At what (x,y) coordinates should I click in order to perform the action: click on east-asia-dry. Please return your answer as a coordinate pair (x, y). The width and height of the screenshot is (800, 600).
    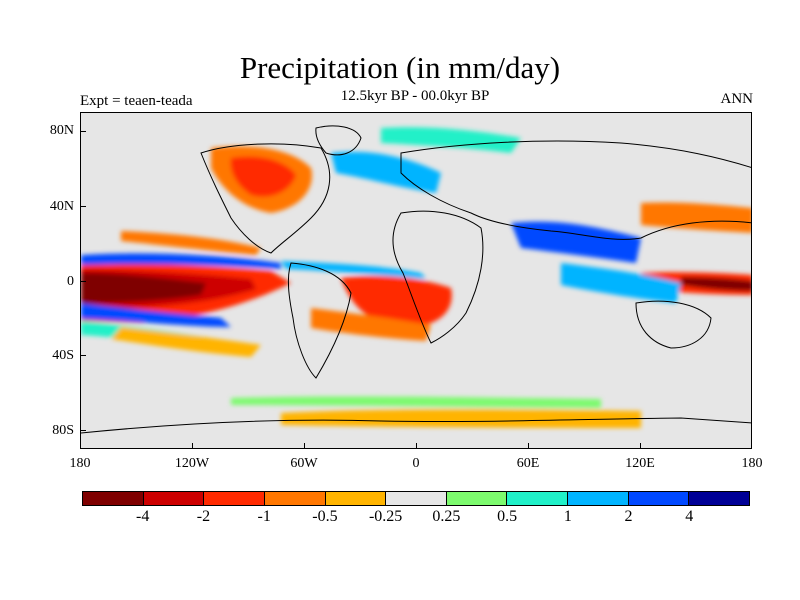
    Looking at the image, I should click on (696, 217).